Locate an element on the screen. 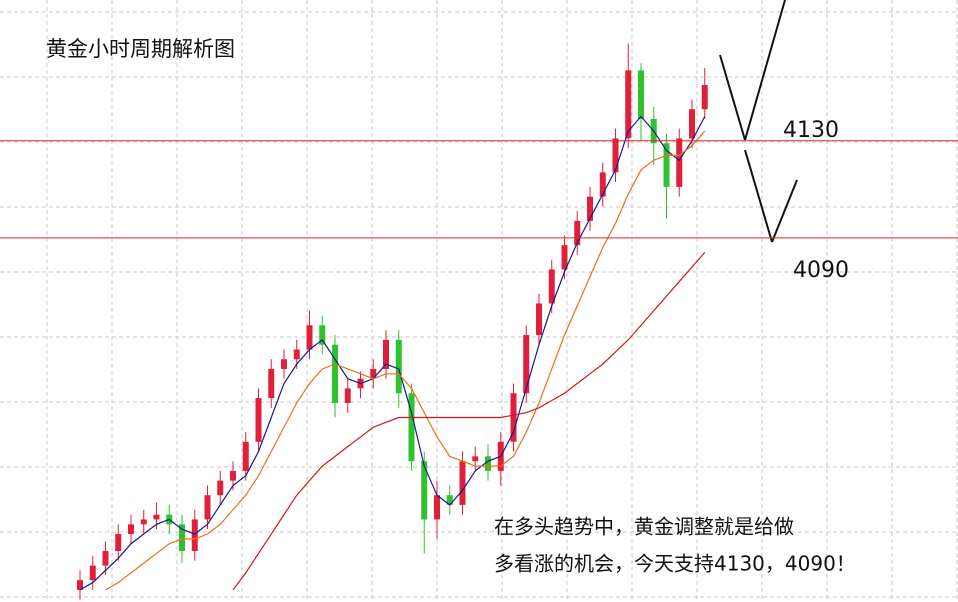 This screenshot has width=958, height=602. level-label: 4130 is located at coordinates (811, 130).